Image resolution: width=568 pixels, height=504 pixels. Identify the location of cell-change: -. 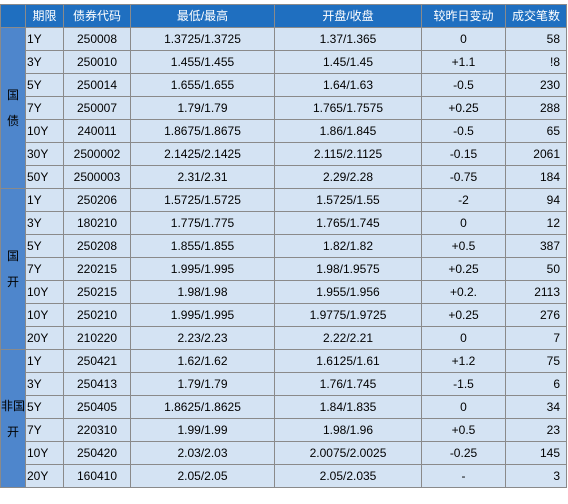
(463, 476).